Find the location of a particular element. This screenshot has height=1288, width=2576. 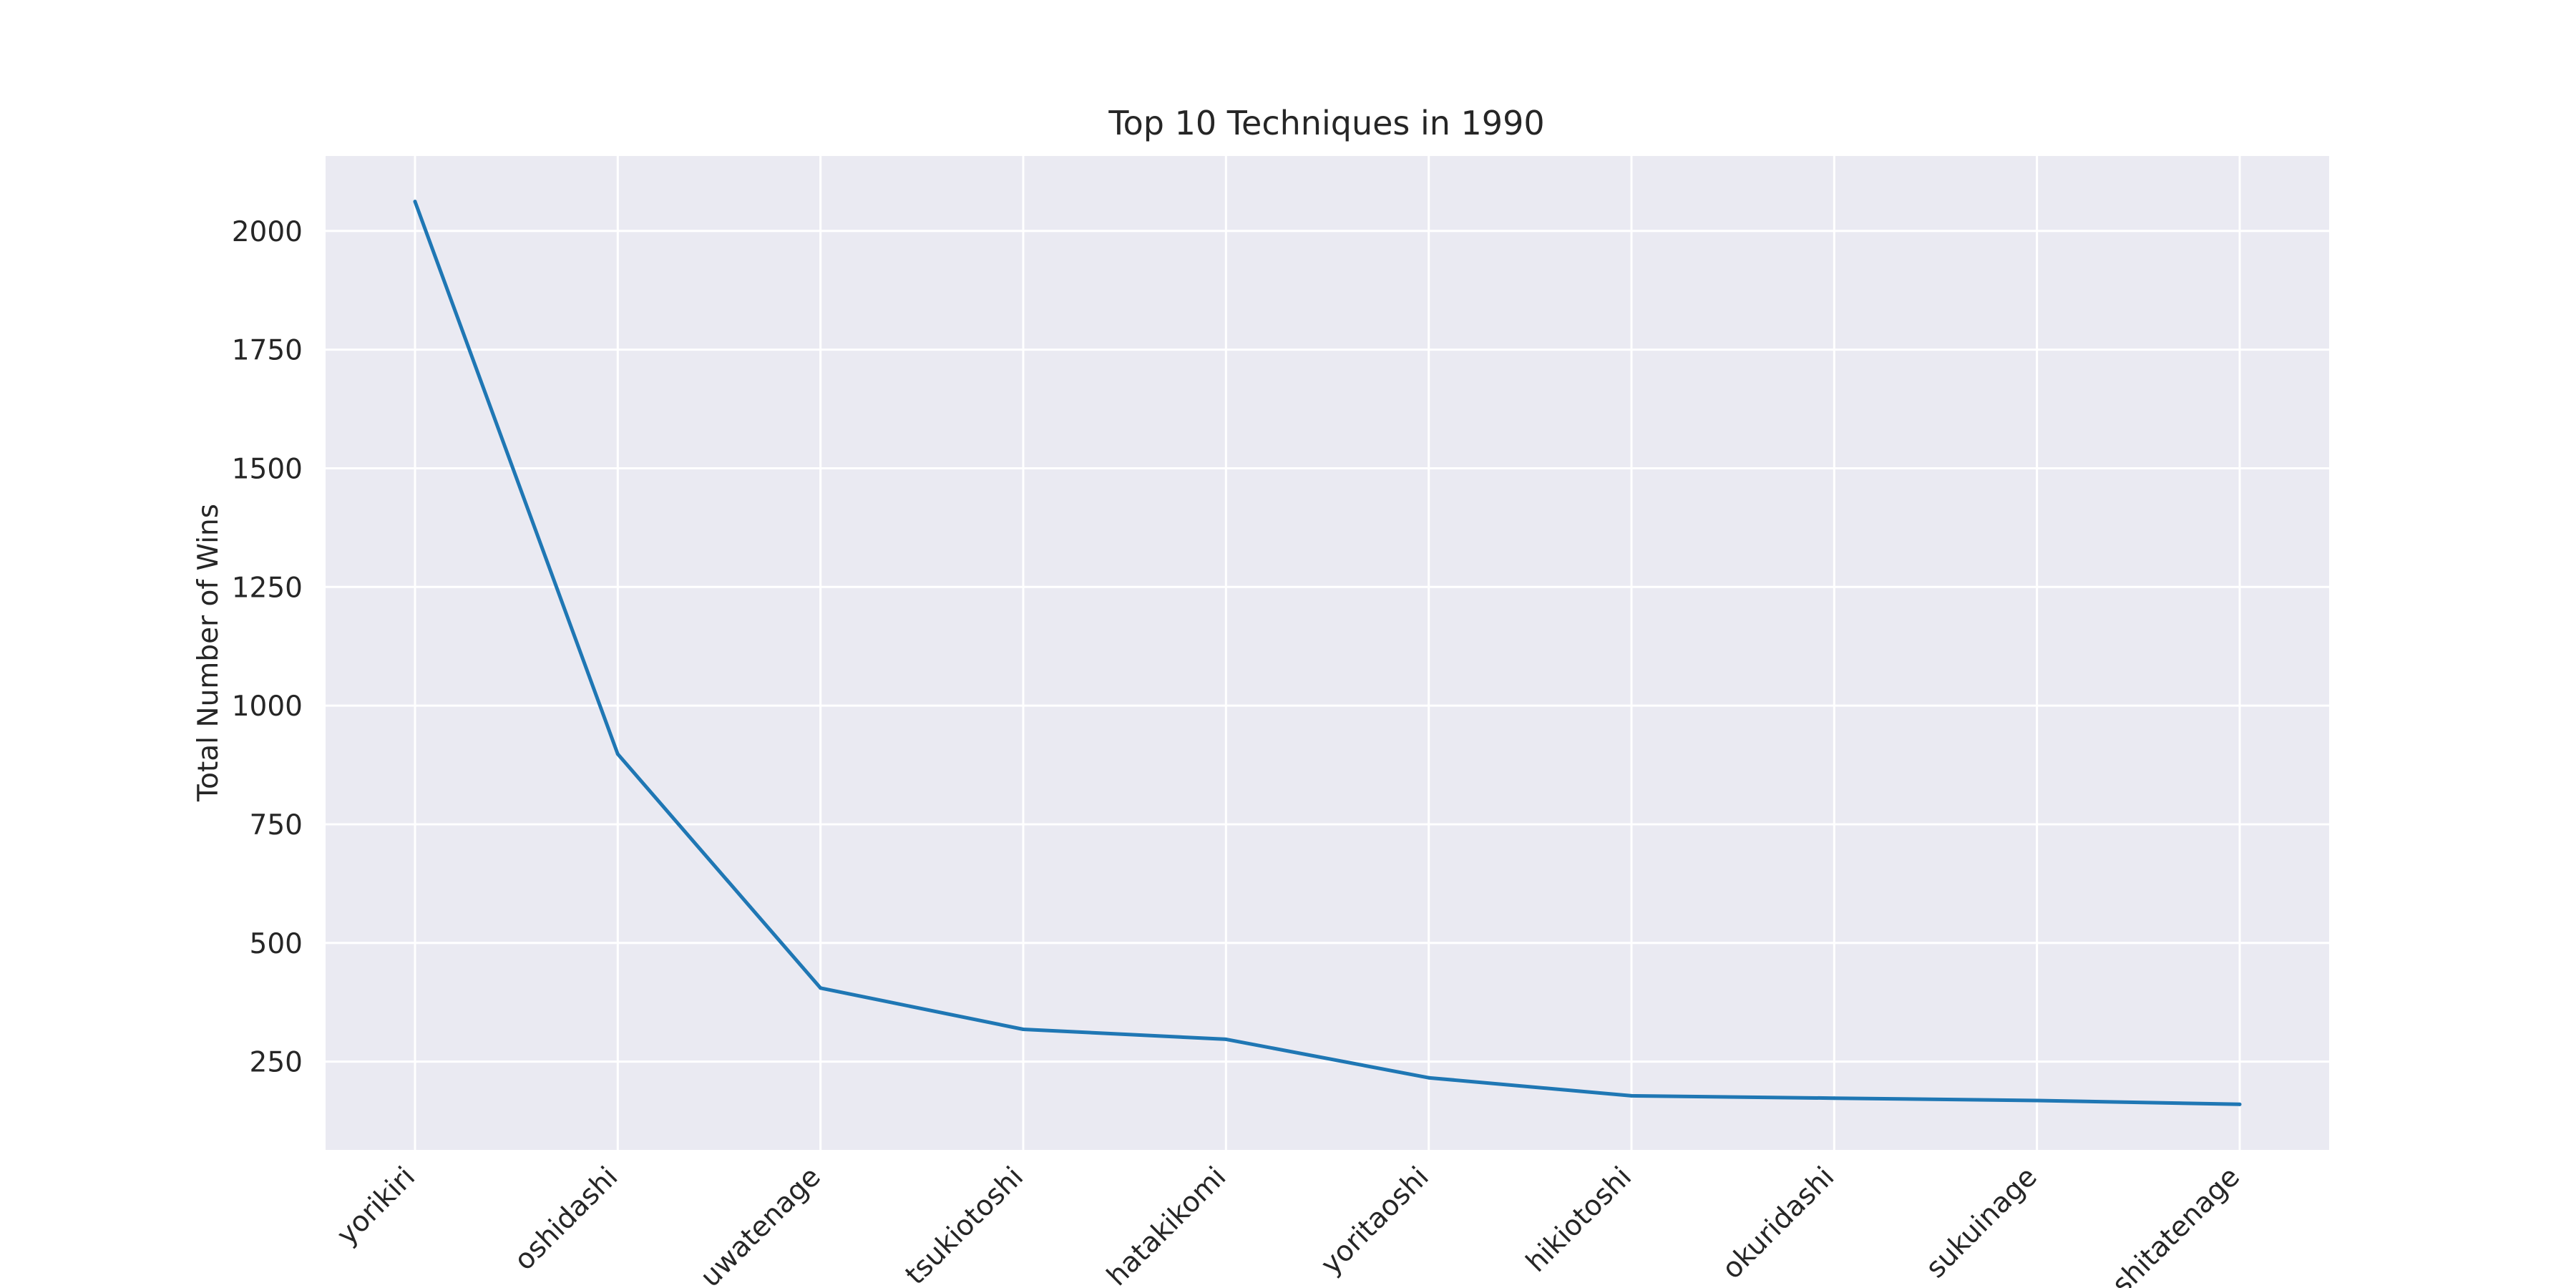

x-tick-label: shitatenage is located at coordinates (2176, 1224).